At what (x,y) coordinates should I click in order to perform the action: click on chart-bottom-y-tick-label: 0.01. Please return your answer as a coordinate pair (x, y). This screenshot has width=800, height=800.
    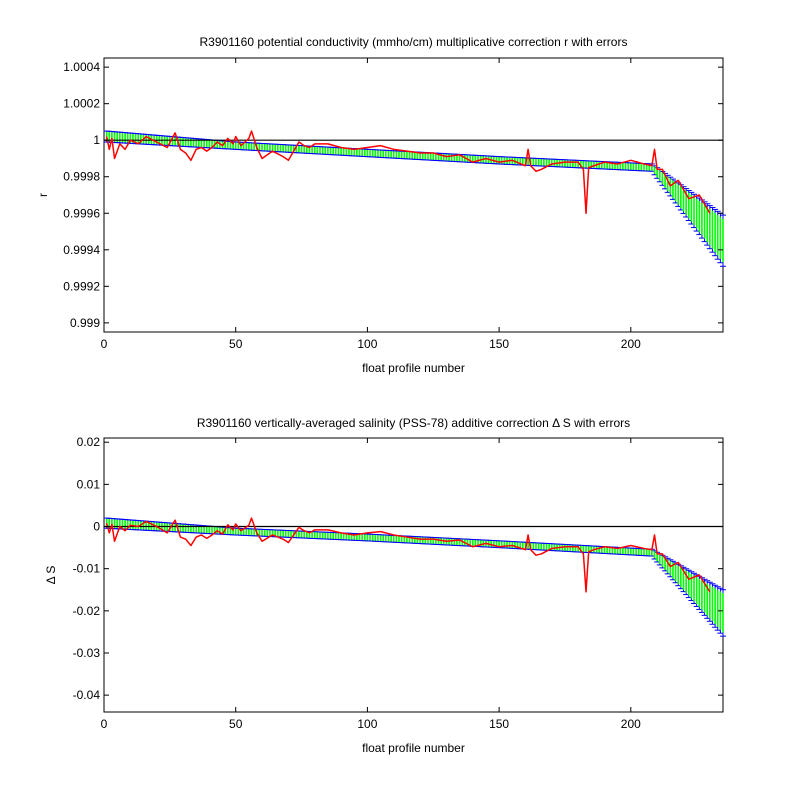
    Looking at the image, I should click on (89, 484).